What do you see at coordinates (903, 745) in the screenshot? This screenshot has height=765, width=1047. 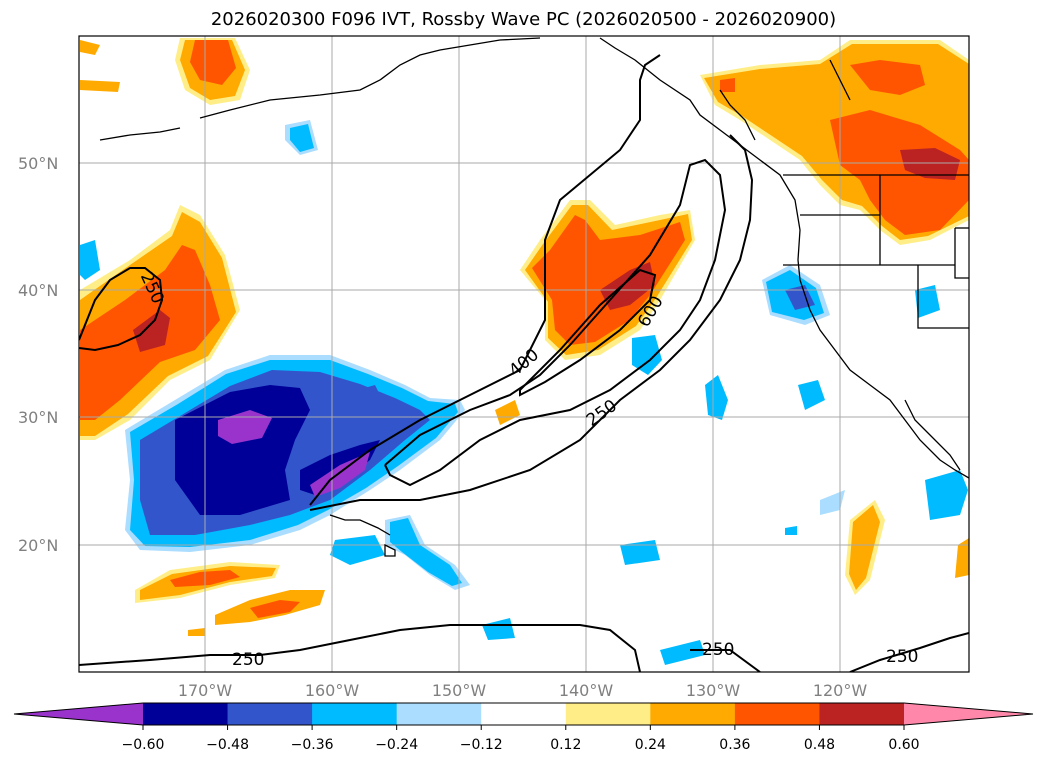 I see `colorbar-tick-label: 0.60` at bounding box center [903, 745].